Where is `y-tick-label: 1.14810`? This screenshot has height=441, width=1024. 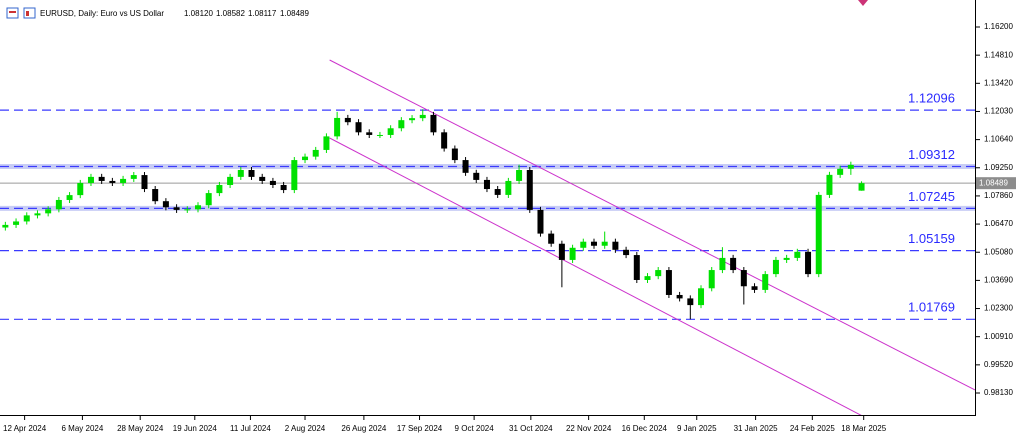
y-tick-label: 1.14810 is located at coordinates (998, 54).